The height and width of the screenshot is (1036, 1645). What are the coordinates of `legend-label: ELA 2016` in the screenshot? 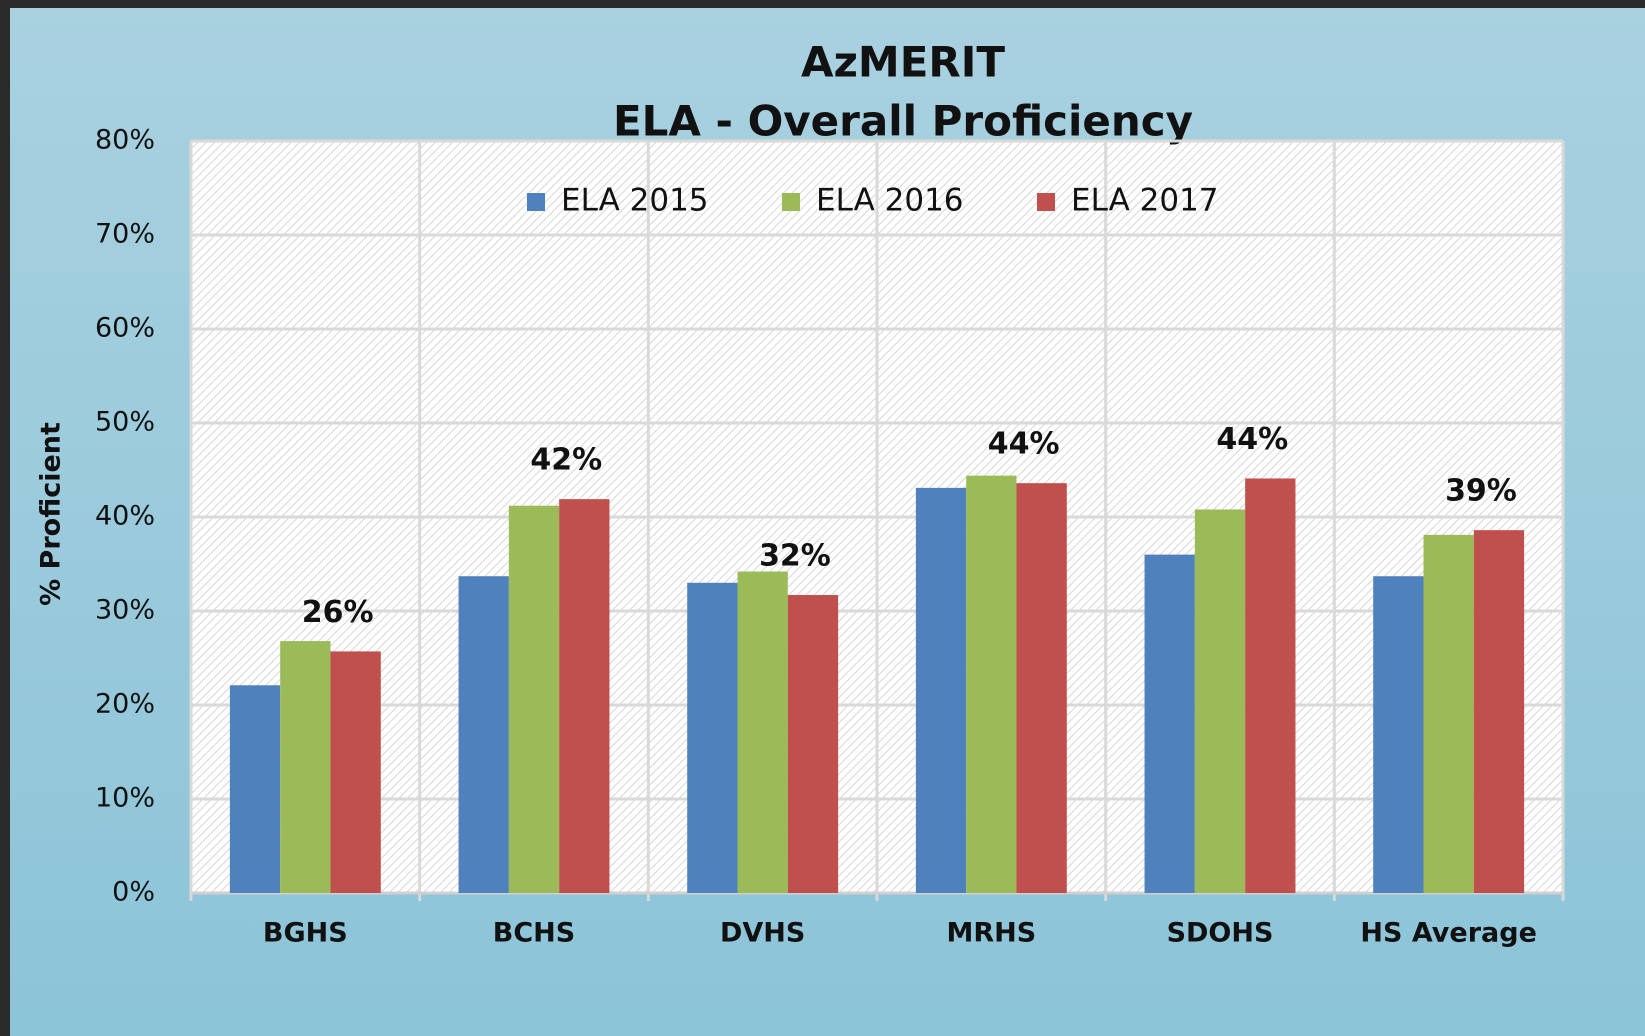 It's located at (890, 201).